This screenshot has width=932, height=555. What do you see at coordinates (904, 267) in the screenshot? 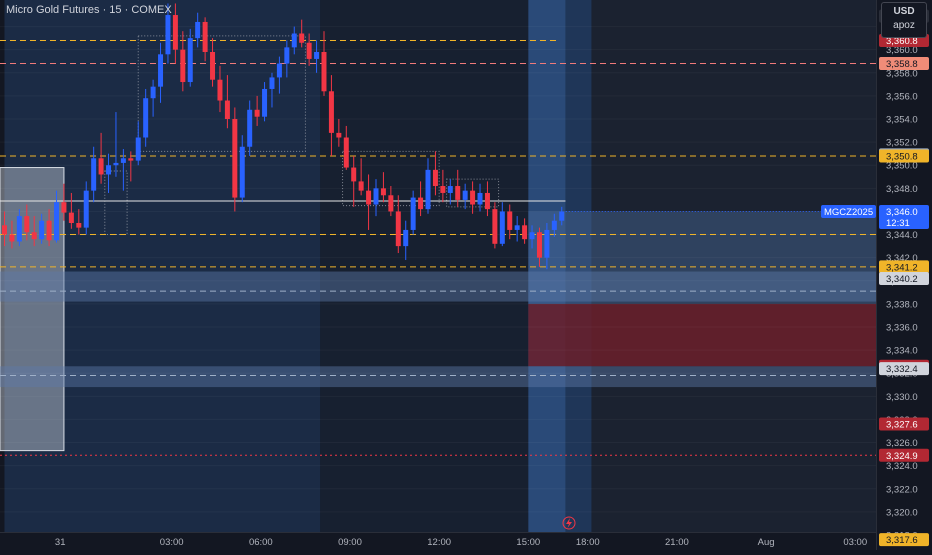
I see `price-axis-label: 3,341.2` at bounding box center [904, 267].